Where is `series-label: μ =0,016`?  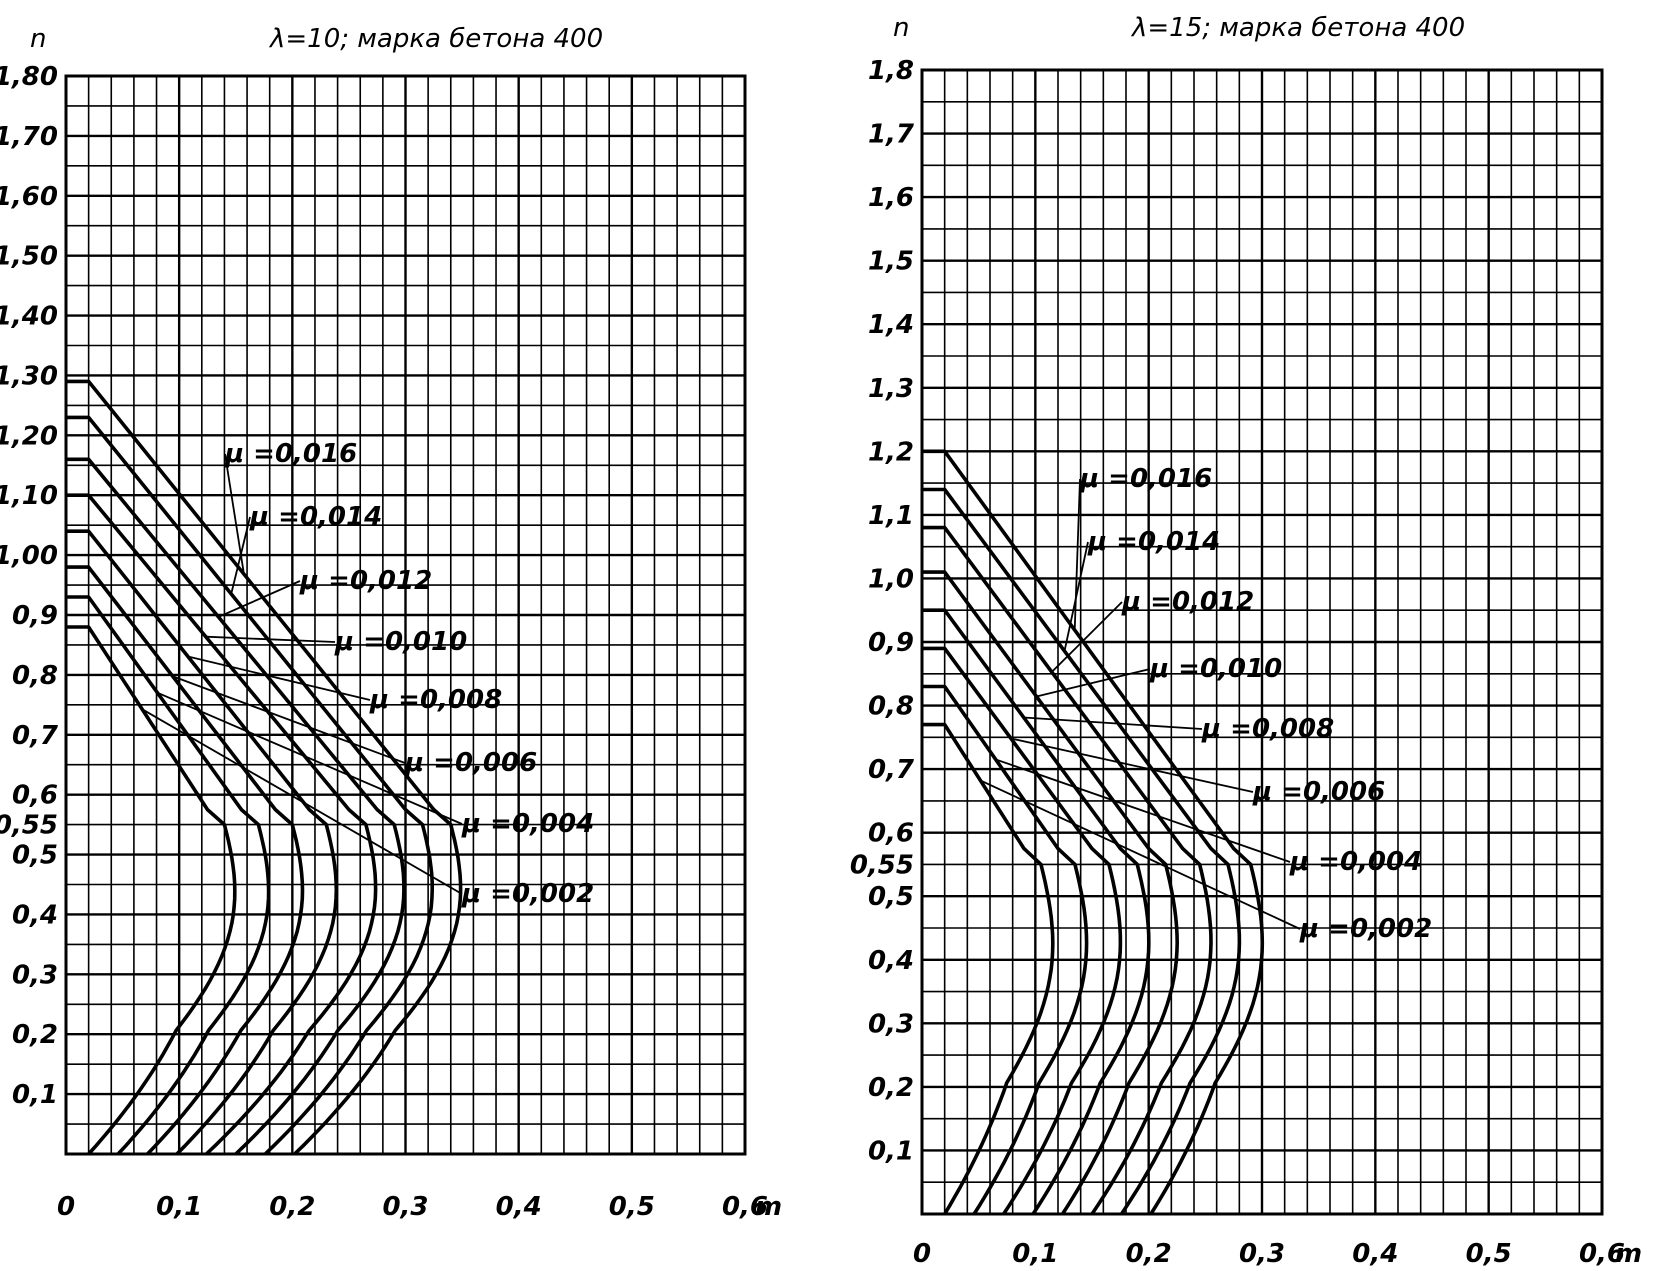
series-label: μ =0,016 is located at coordinates (1145, 479).